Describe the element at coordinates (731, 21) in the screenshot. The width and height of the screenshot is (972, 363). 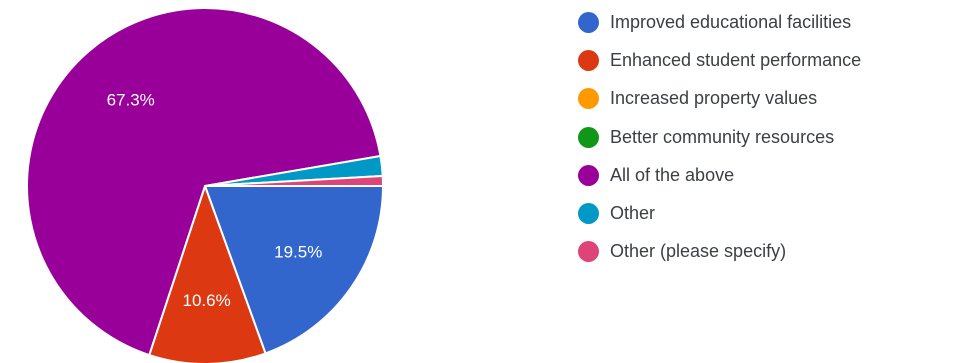
I see `legend-label: Improved educational facilities` at that location.